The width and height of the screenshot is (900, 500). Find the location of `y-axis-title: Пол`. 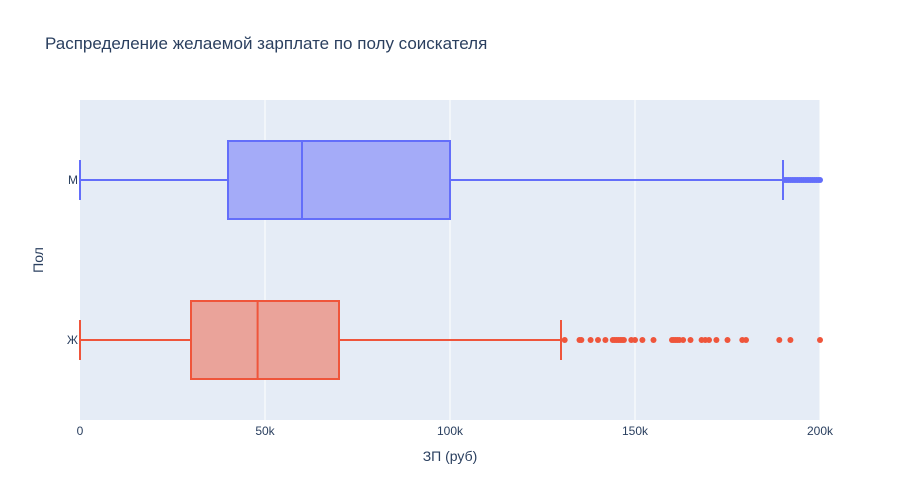

y-axis-title: Пол is located at coordinates (38, 260).